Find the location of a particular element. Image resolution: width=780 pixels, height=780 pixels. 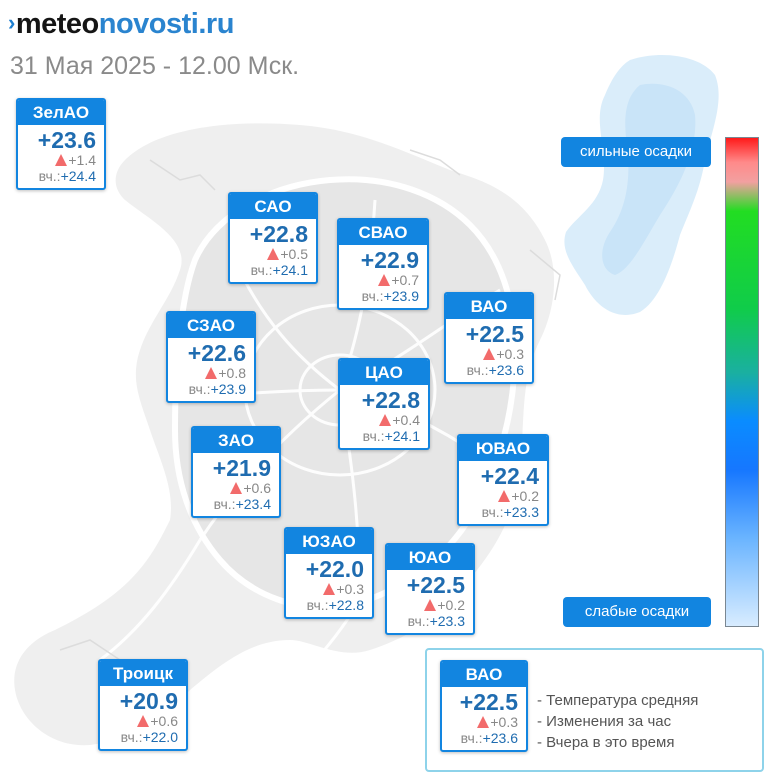

district-name: ЦАО is located at coordinates (384, 372).